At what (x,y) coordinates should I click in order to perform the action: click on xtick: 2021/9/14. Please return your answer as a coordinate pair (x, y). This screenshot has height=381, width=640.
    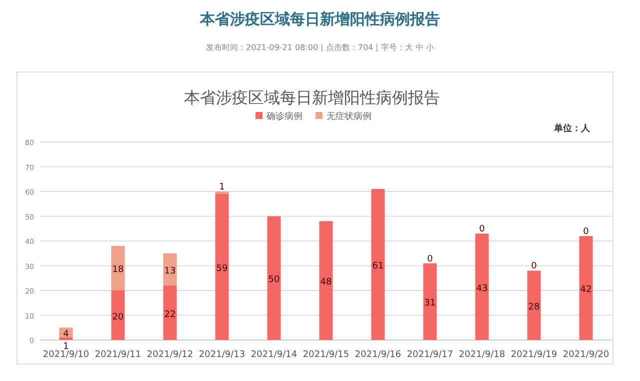
    Looking at the image, I should click on (274, 355).